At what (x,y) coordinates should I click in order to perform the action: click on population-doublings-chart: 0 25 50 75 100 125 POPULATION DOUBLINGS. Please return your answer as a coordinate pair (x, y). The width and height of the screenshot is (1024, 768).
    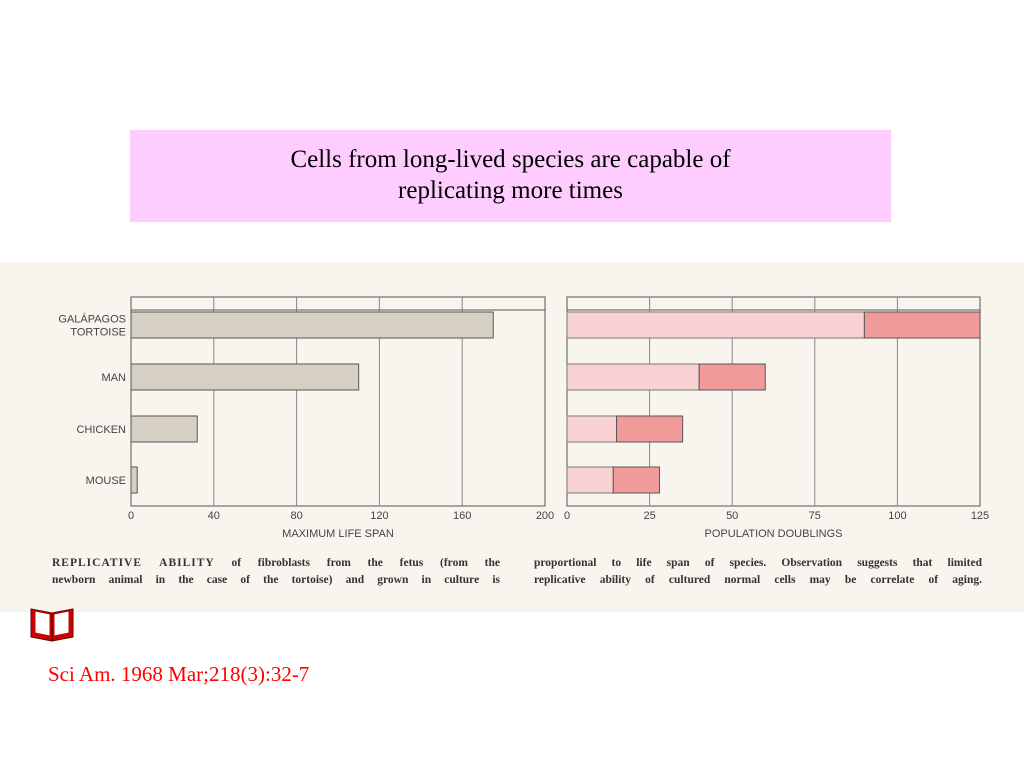
    Looking at the image, I should click on (776, 418).